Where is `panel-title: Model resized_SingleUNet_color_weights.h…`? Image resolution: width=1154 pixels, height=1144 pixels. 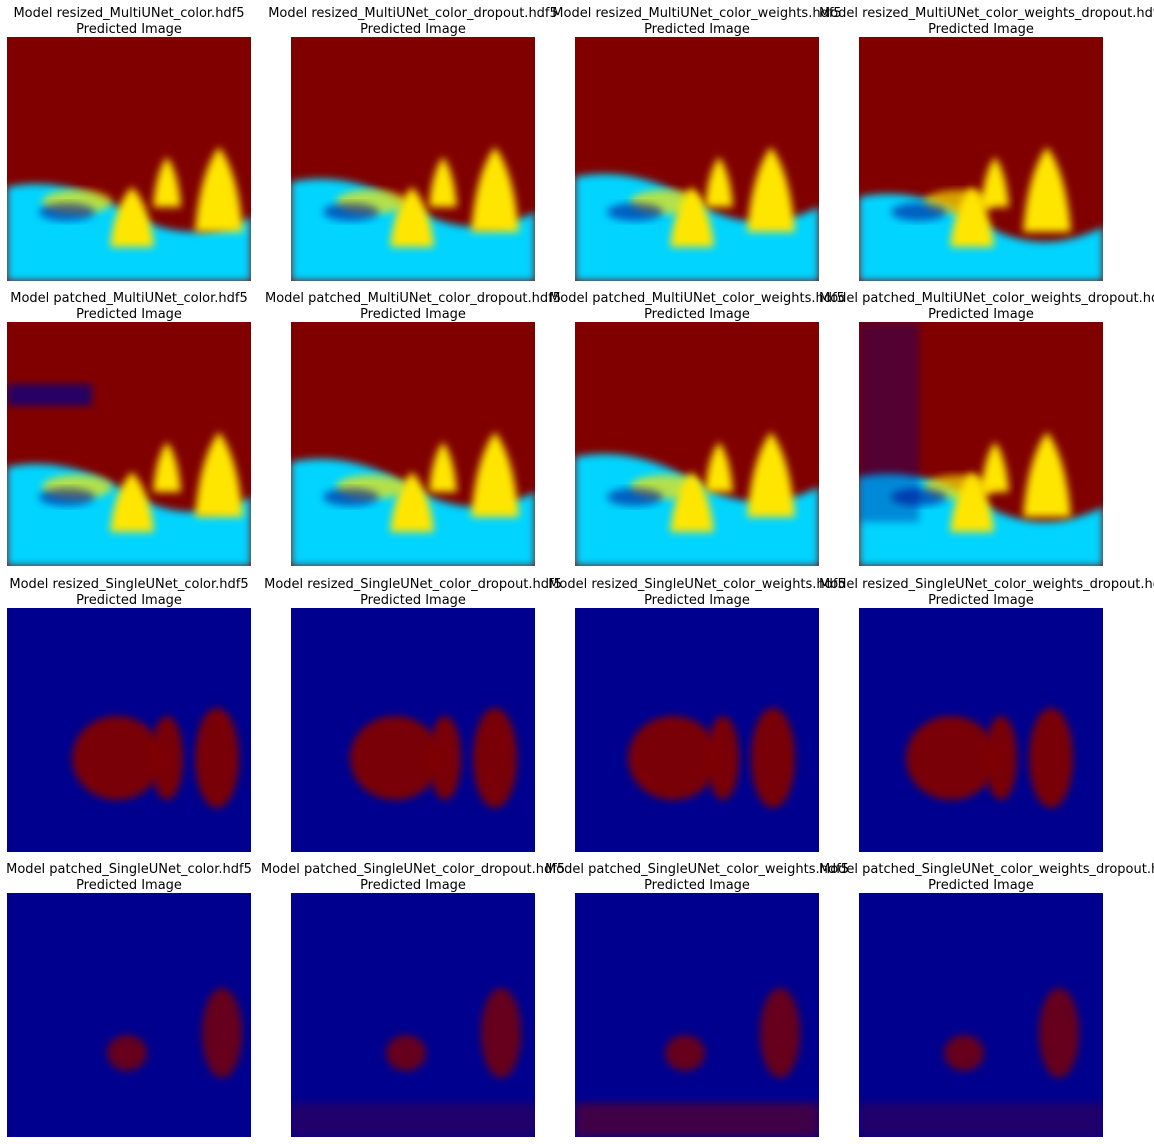
panel-title: Model resized_SingleUNet_color_weights.h… is located at coordinates (697, 592).